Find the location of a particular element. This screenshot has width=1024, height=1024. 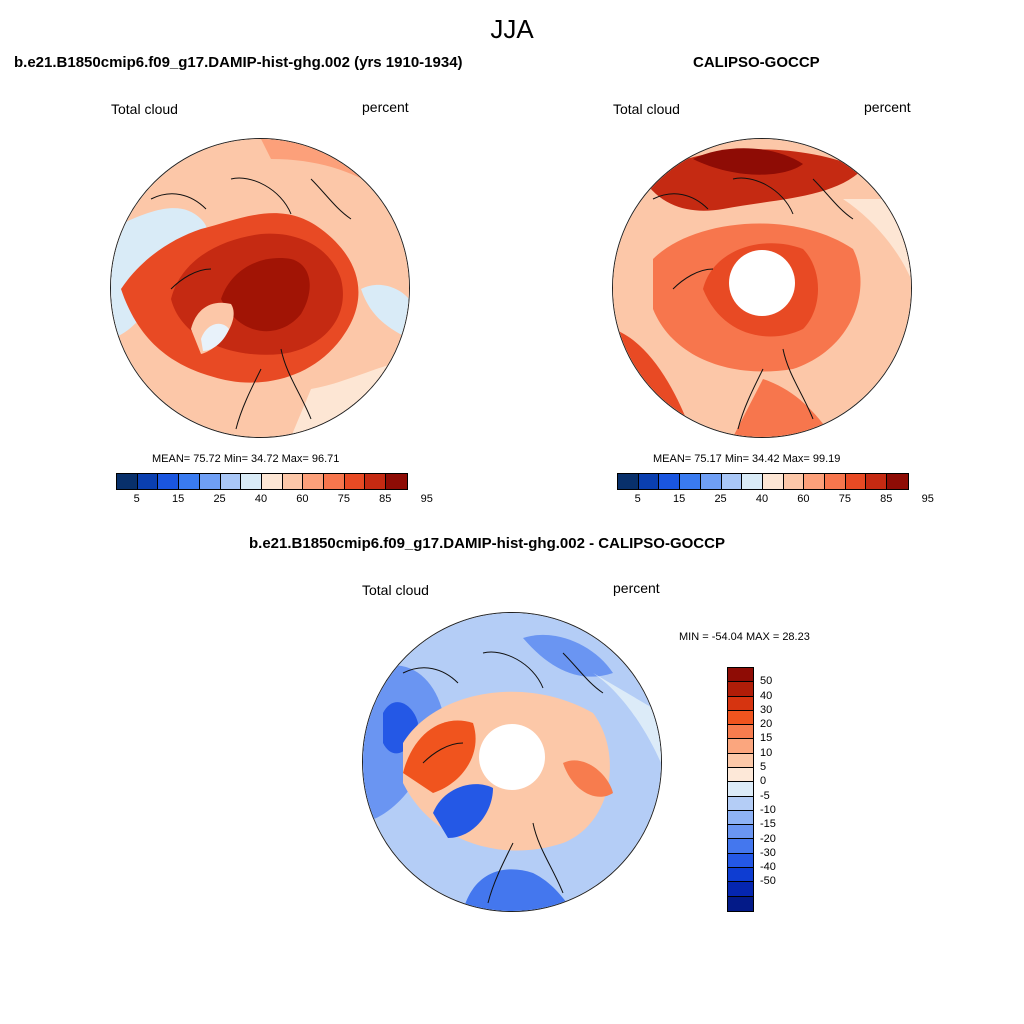

panel-2-variable-label: Total cloud is located at coordinates (646, 109).